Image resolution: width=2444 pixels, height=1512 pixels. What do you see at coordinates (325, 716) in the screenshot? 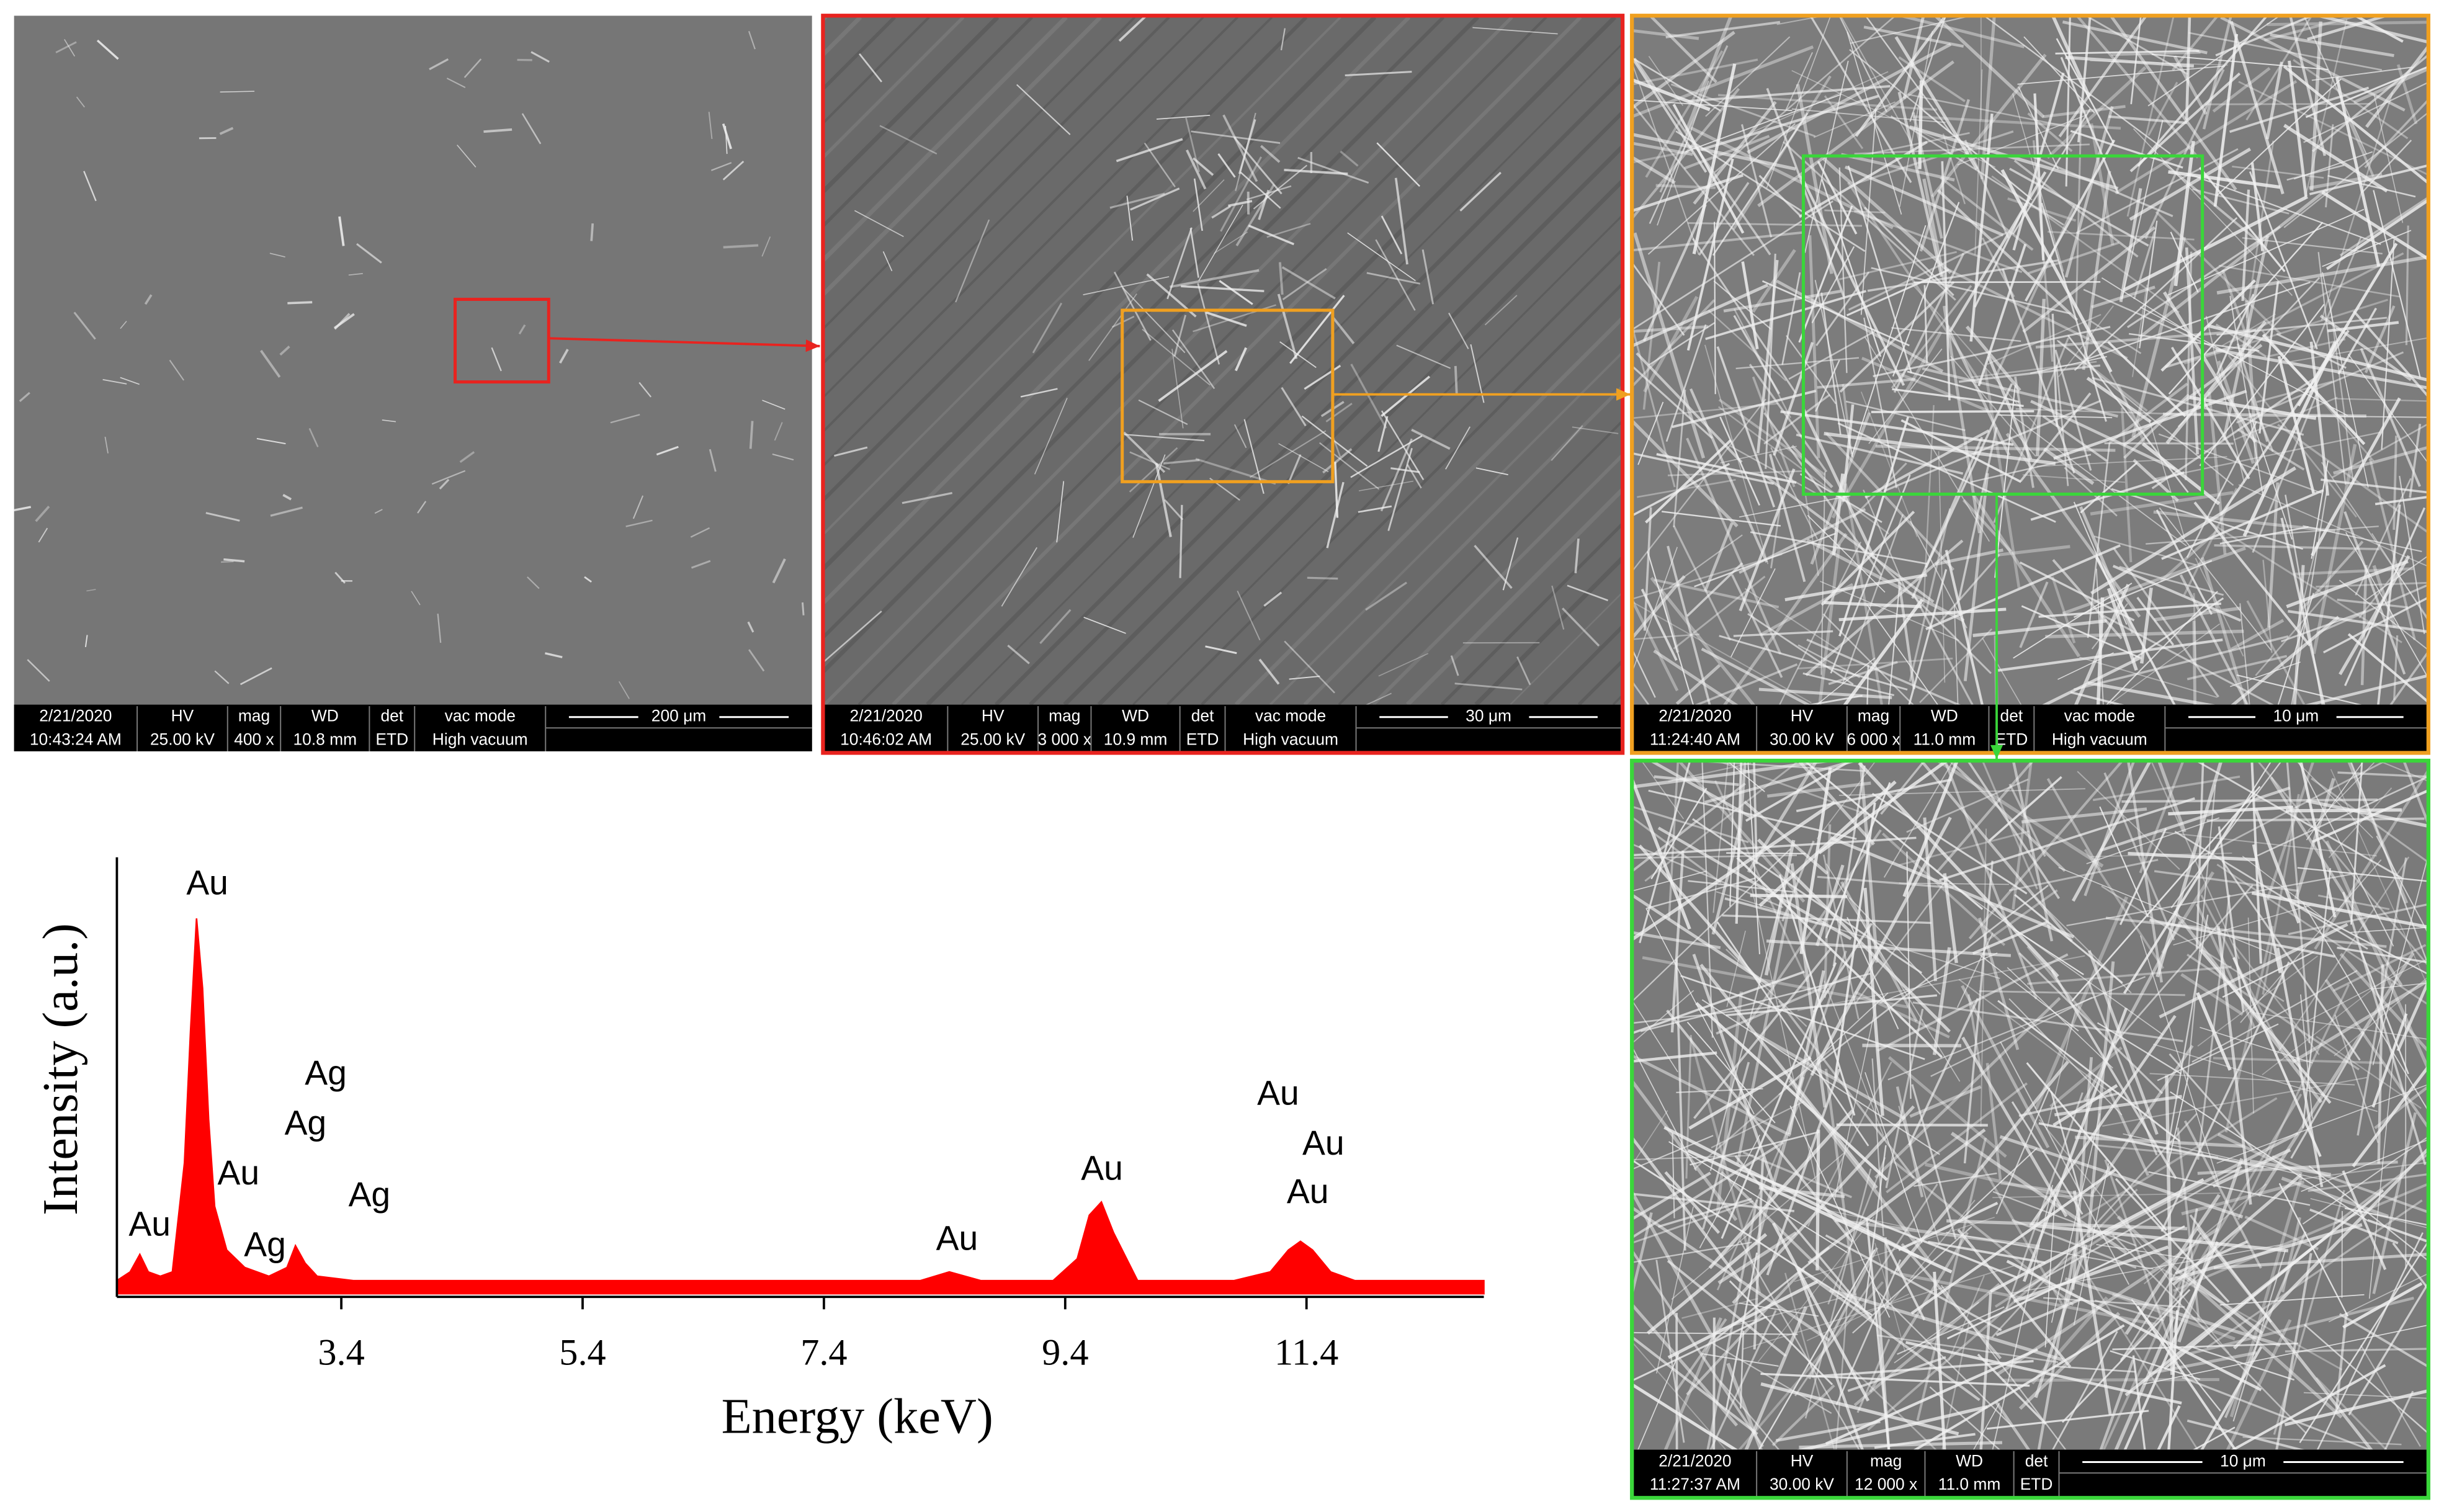
I see `info-label: WD` at bounding box center [325, 716].